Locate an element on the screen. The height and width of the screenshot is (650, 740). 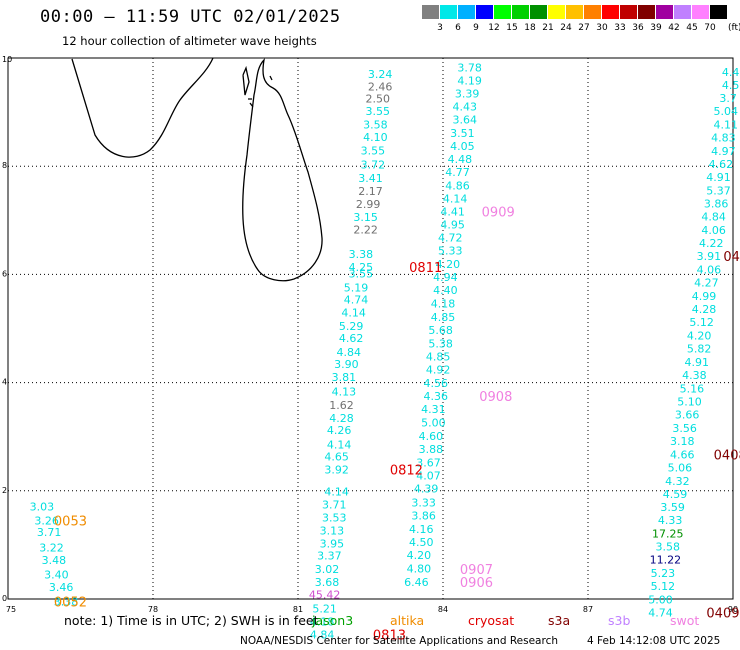
wave-height-value: 17.25 is located at coordinates (668, 534).